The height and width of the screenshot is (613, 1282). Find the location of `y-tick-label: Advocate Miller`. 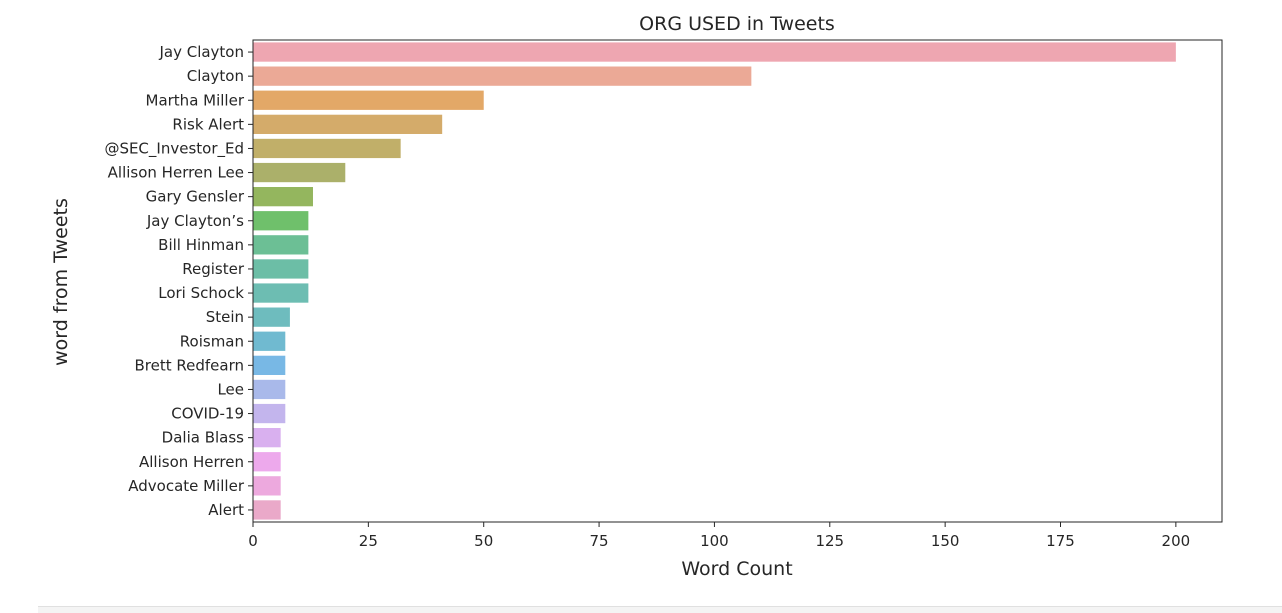

y-tick-label: Advocate Miller is located at coordinates (186, 486).